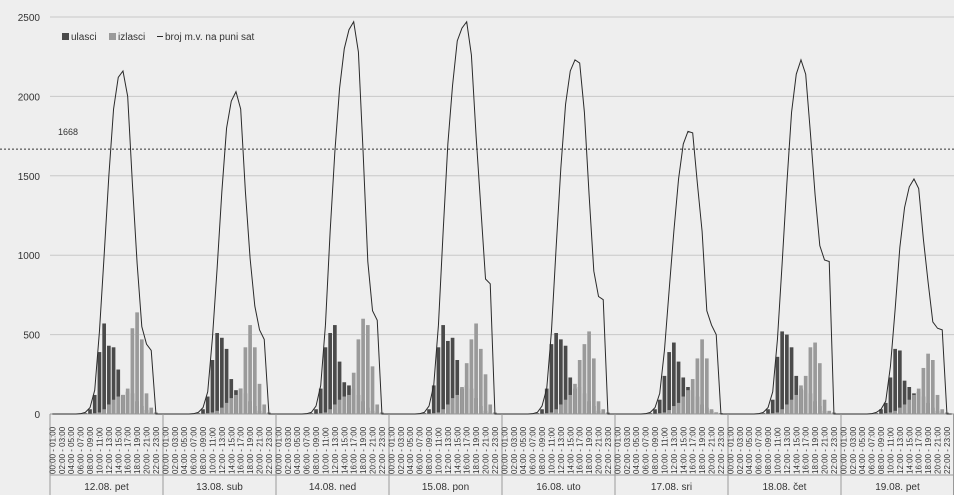 The width and height of the screenshot is (954, 495). I want to click on day-label: 17.08. sri, so click(671, 487).